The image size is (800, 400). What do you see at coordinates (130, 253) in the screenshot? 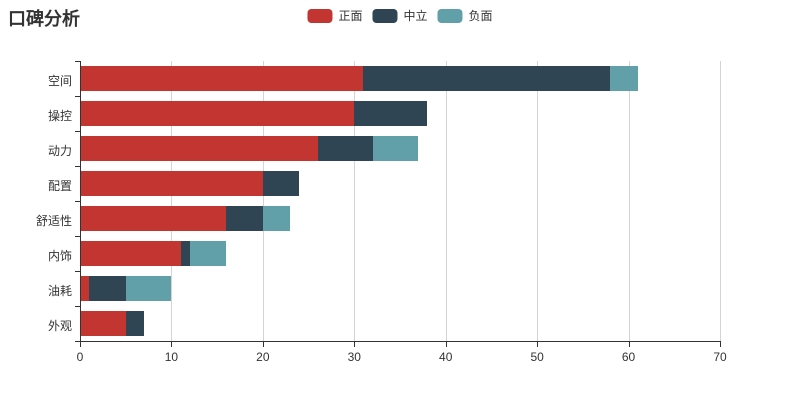
I see `bar-segment-正面-内饰` at bounding box center [130, 253].